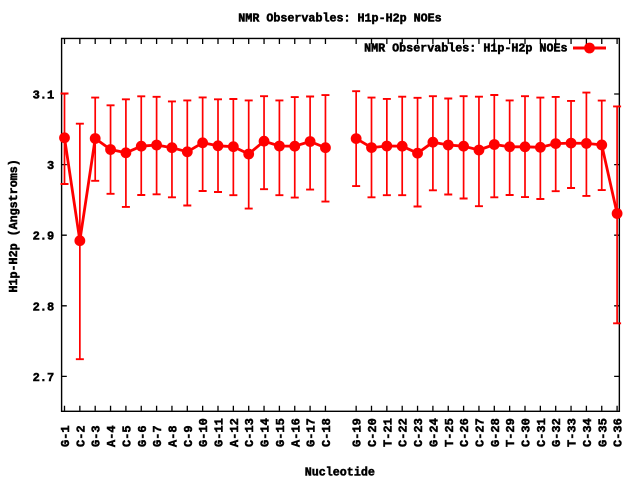 The image size is (640, 480). What do you see at coordinates (312, 432) in the screenshot?
I see `svg-text: G-17` at bounding box center [312, 432].